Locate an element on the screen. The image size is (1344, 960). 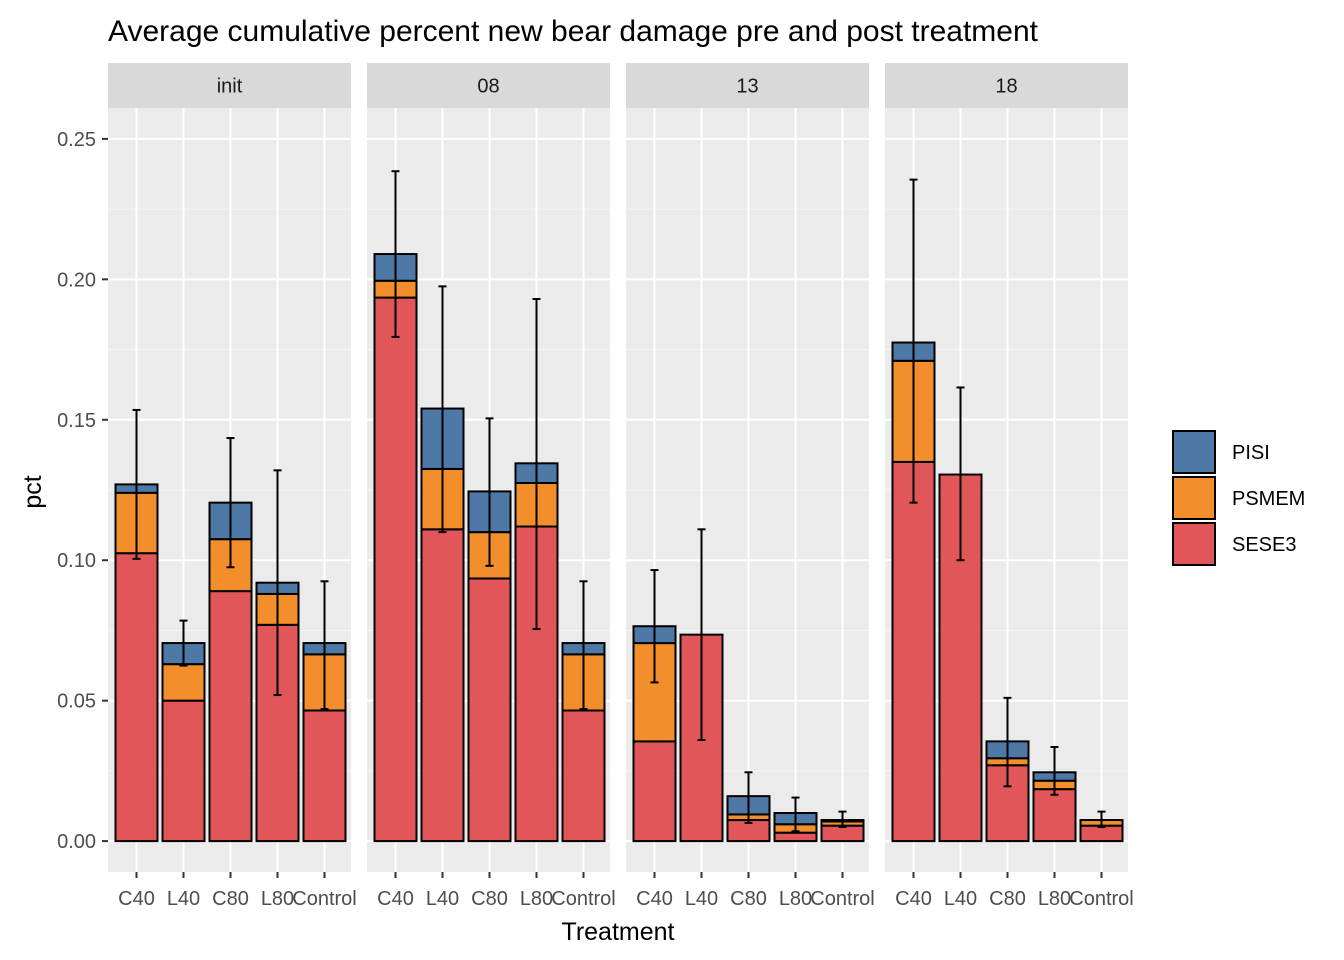
facet-strip-label: 18 is located at coordinates (1006, 87).